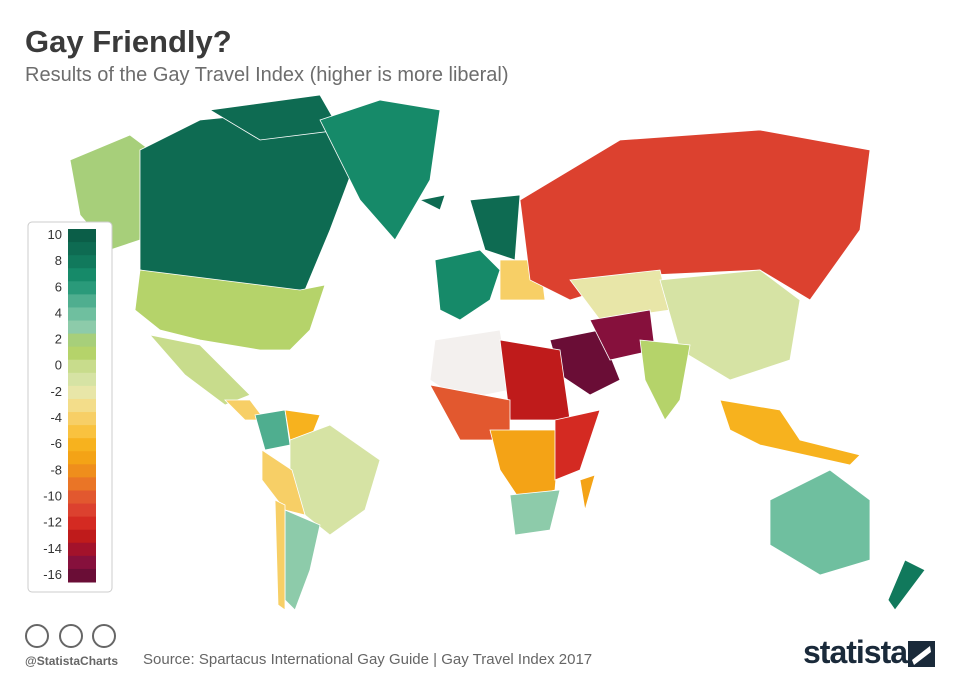  I want to click on legend-label: -8, so click(56, 469).